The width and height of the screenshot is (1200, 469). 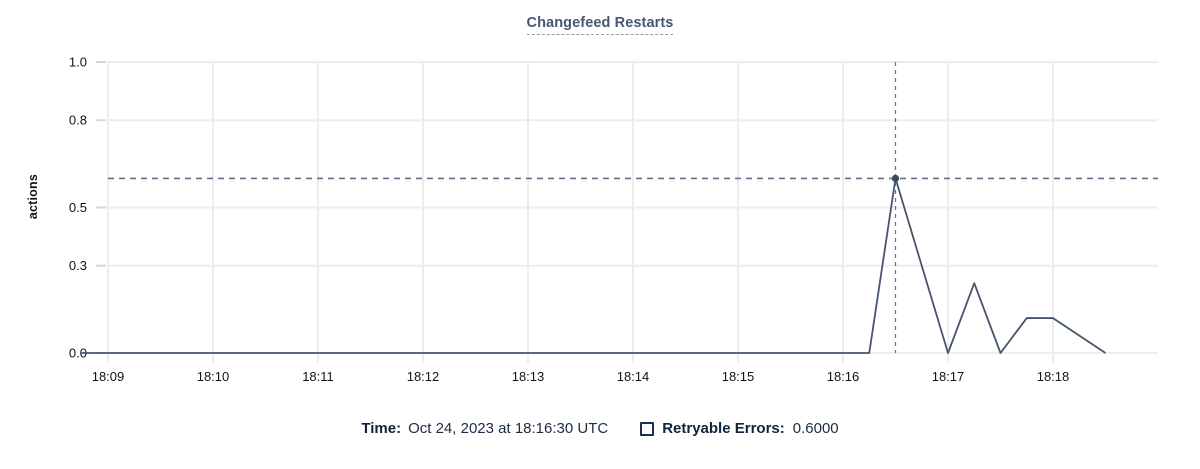 What do you see at coordinates (78, 265) in the screenshot?
I see `y-tick-label: 0.3` at bounding box center [78, 265].